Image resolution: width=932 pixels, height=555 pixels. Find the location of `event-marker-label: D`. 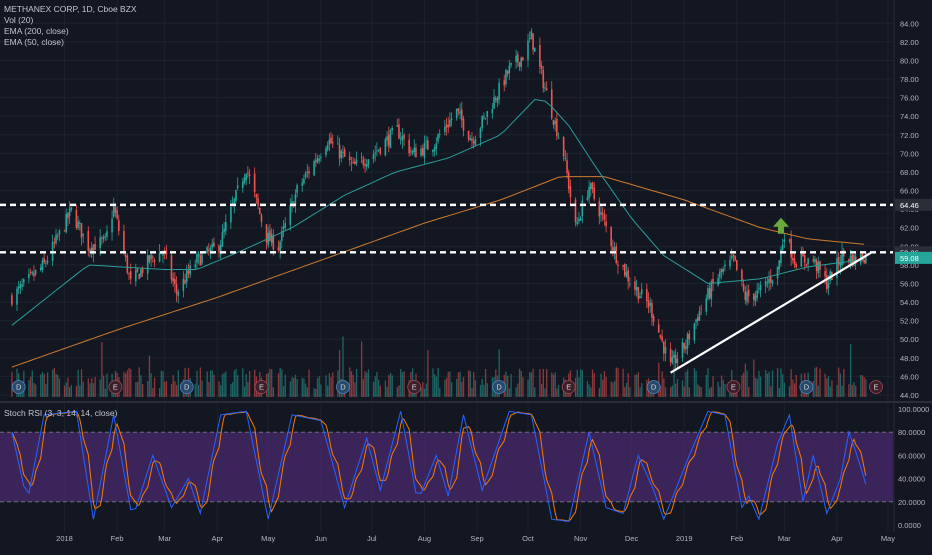

event-marker-label: D is located at coordinates (807, 387).